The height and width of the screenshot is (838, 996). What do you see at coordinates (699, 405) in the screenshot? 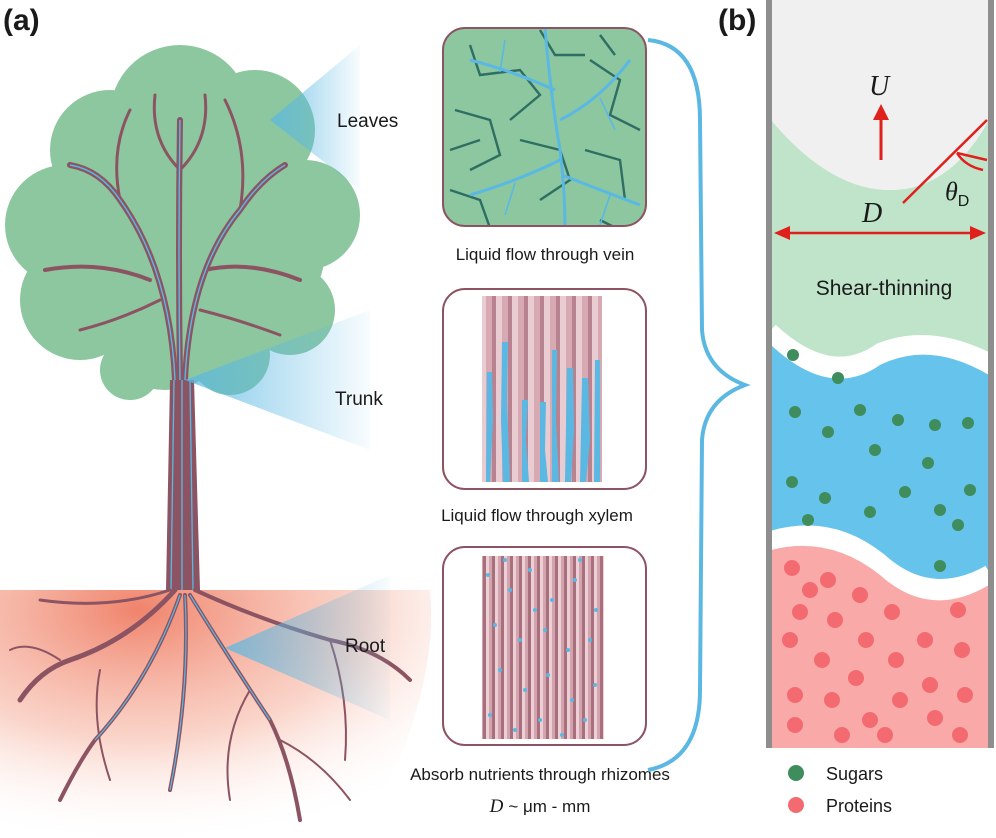
I see `curly-brace` at bounding box center [699, 405].